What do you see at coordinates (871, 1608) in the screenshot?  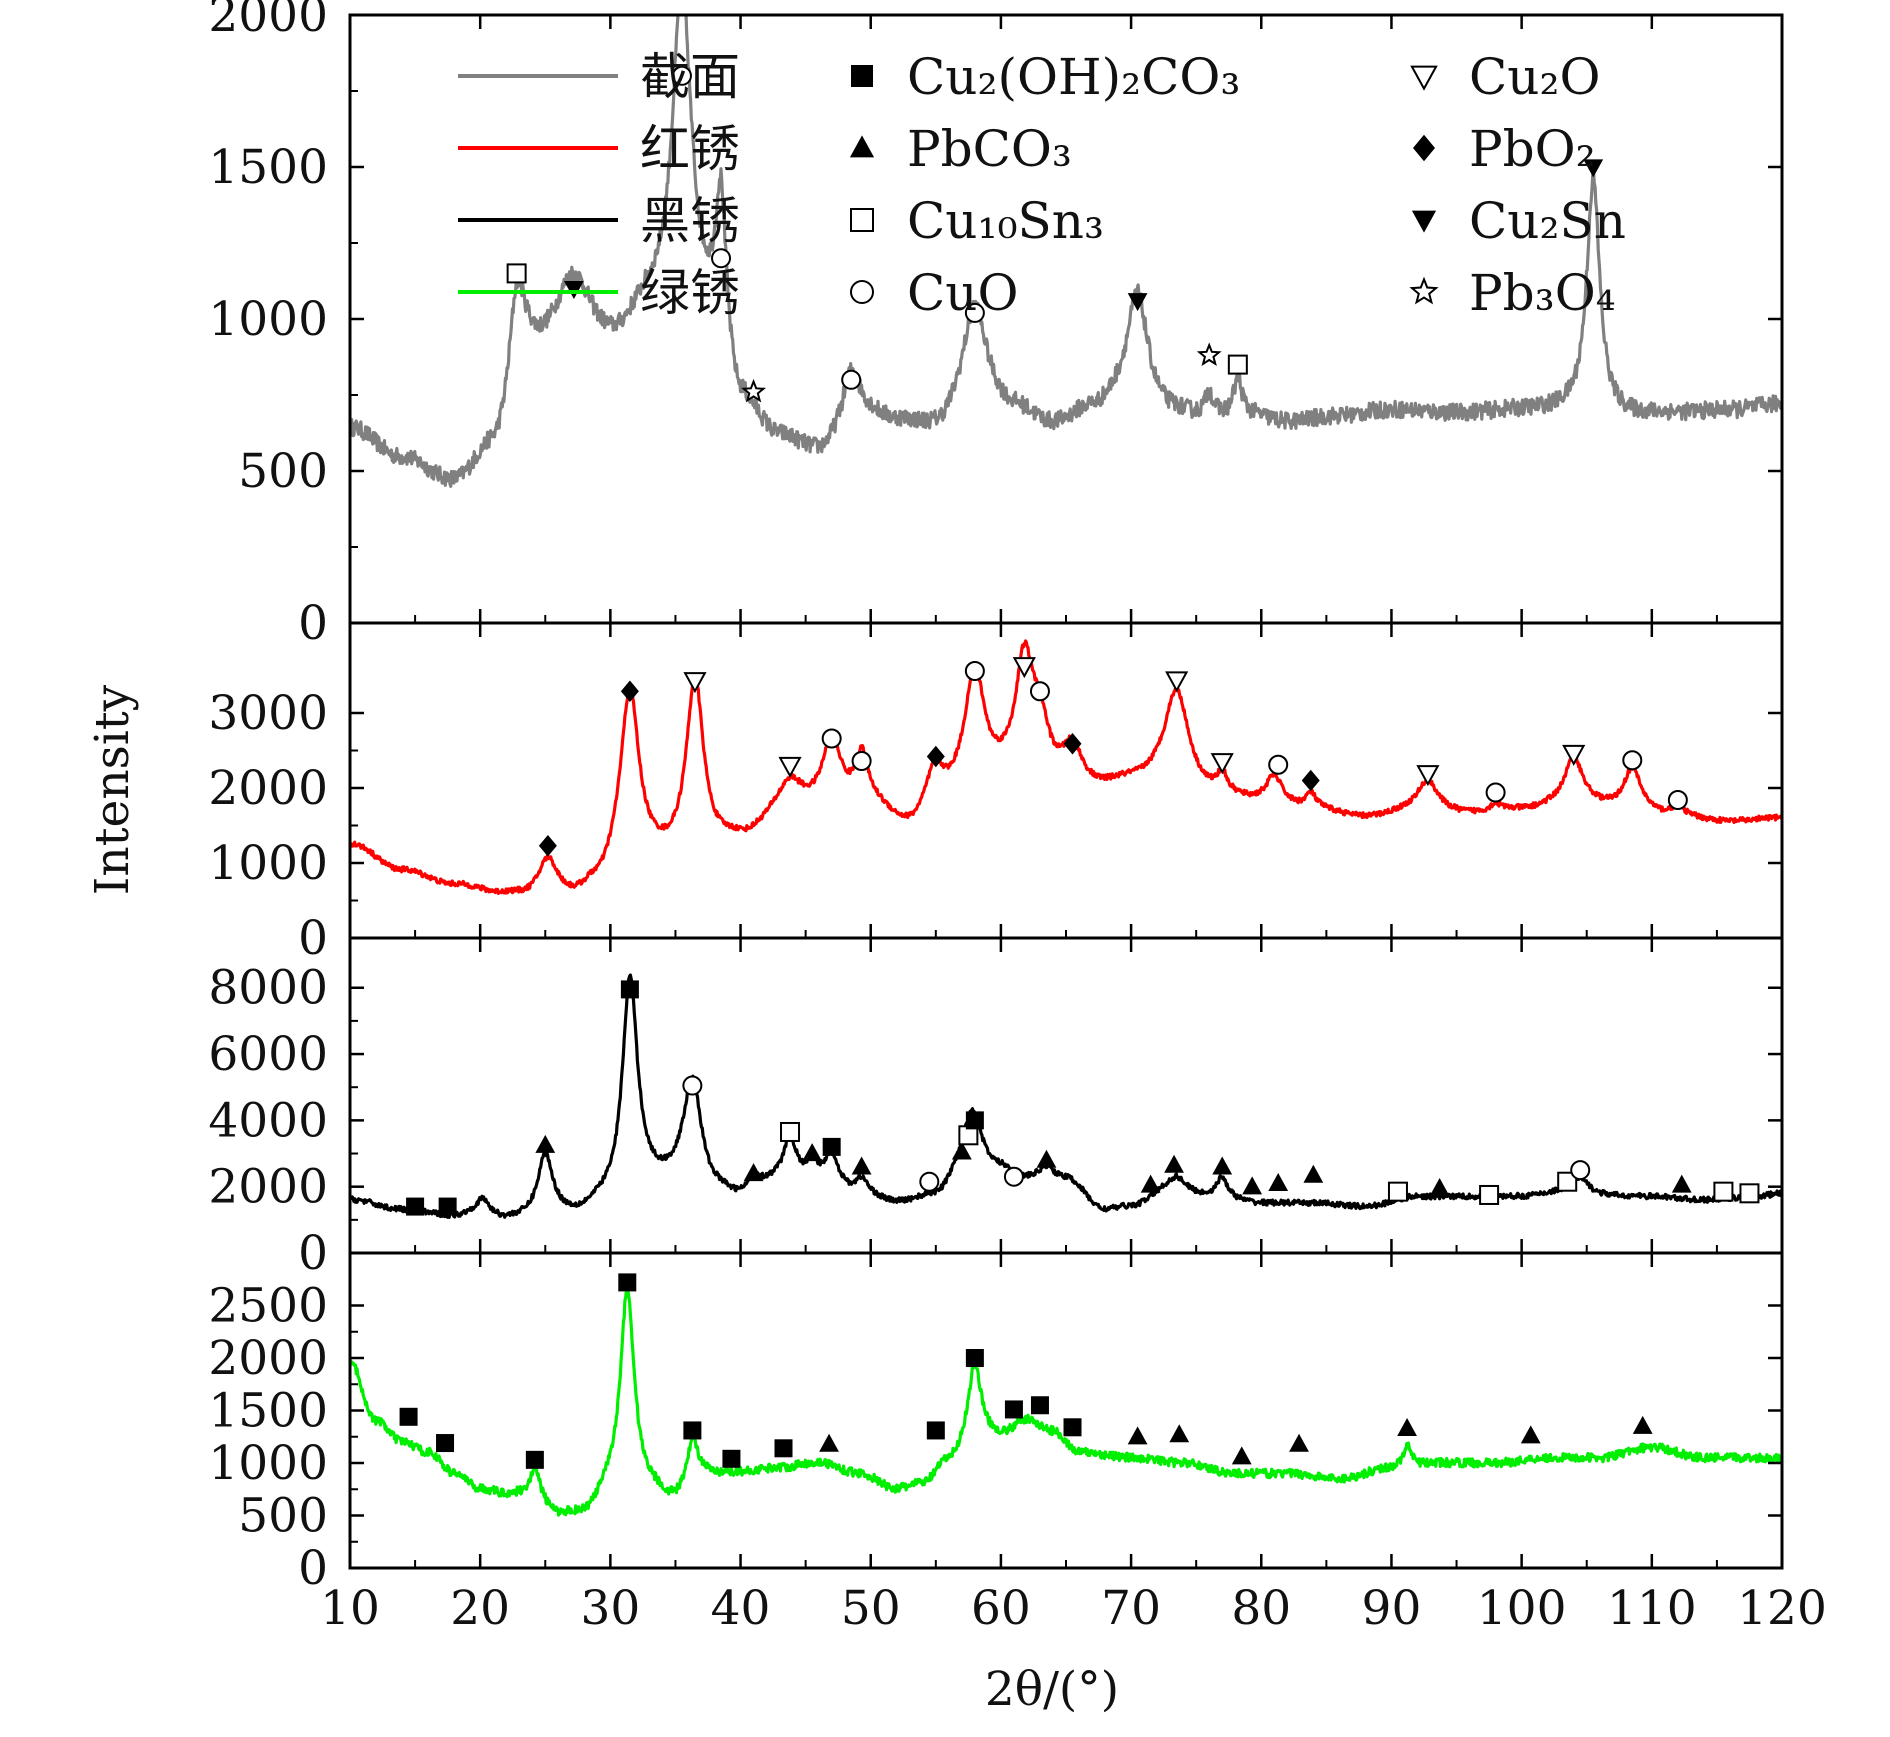 I see `x-tick-label: 50` at bounding box center [871, 1608].